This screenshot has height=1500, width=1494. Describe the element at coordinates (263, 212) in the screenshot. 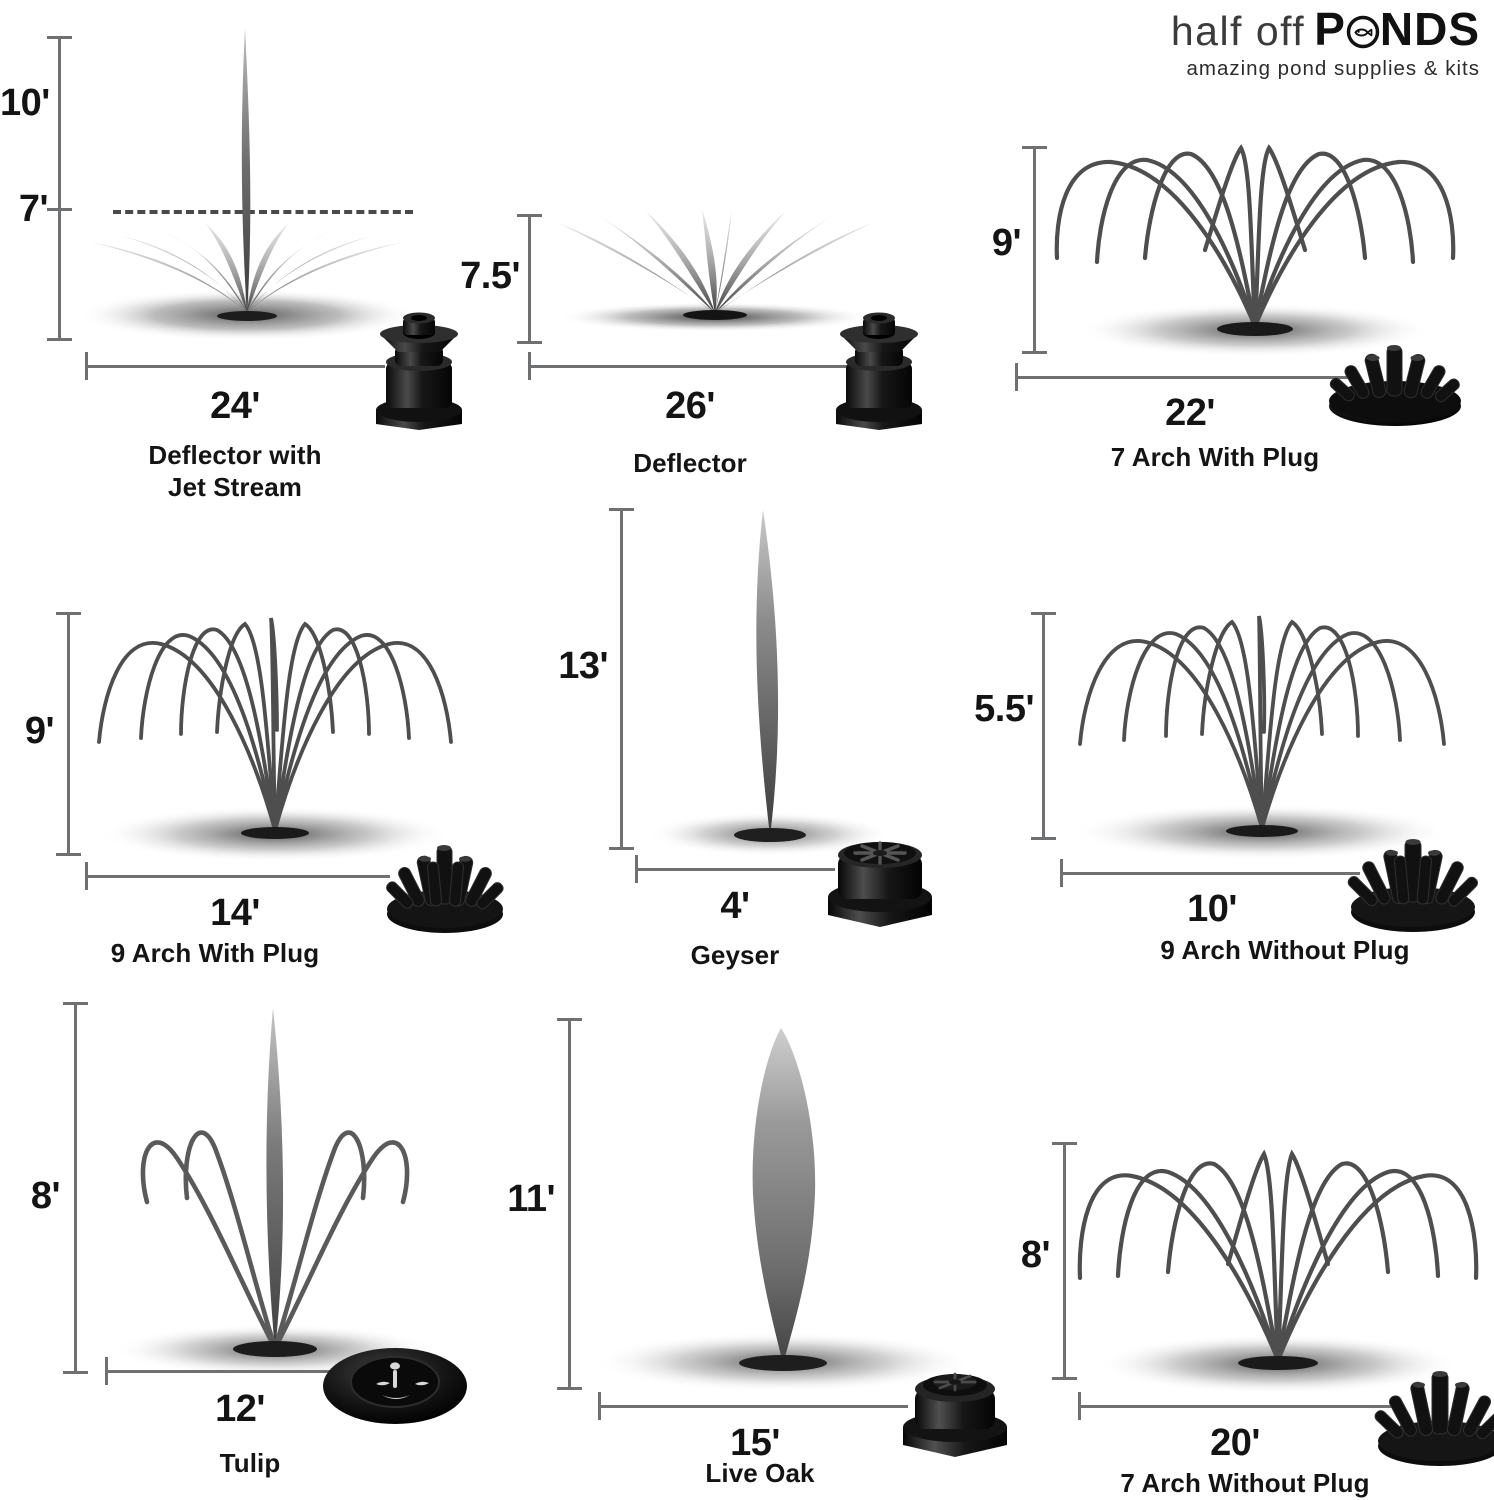

I see `jet-reference-dashed-line` at that location.